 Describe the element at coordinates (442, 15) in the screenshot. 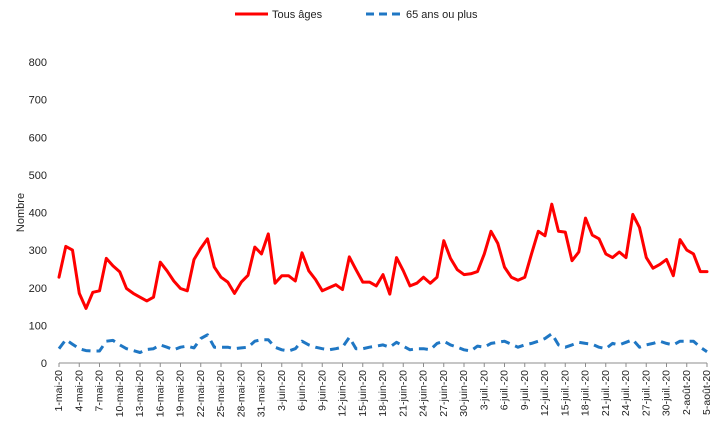

I see `legend-label-65-ans-ou-plus: 65 ans ou plus` at that location.